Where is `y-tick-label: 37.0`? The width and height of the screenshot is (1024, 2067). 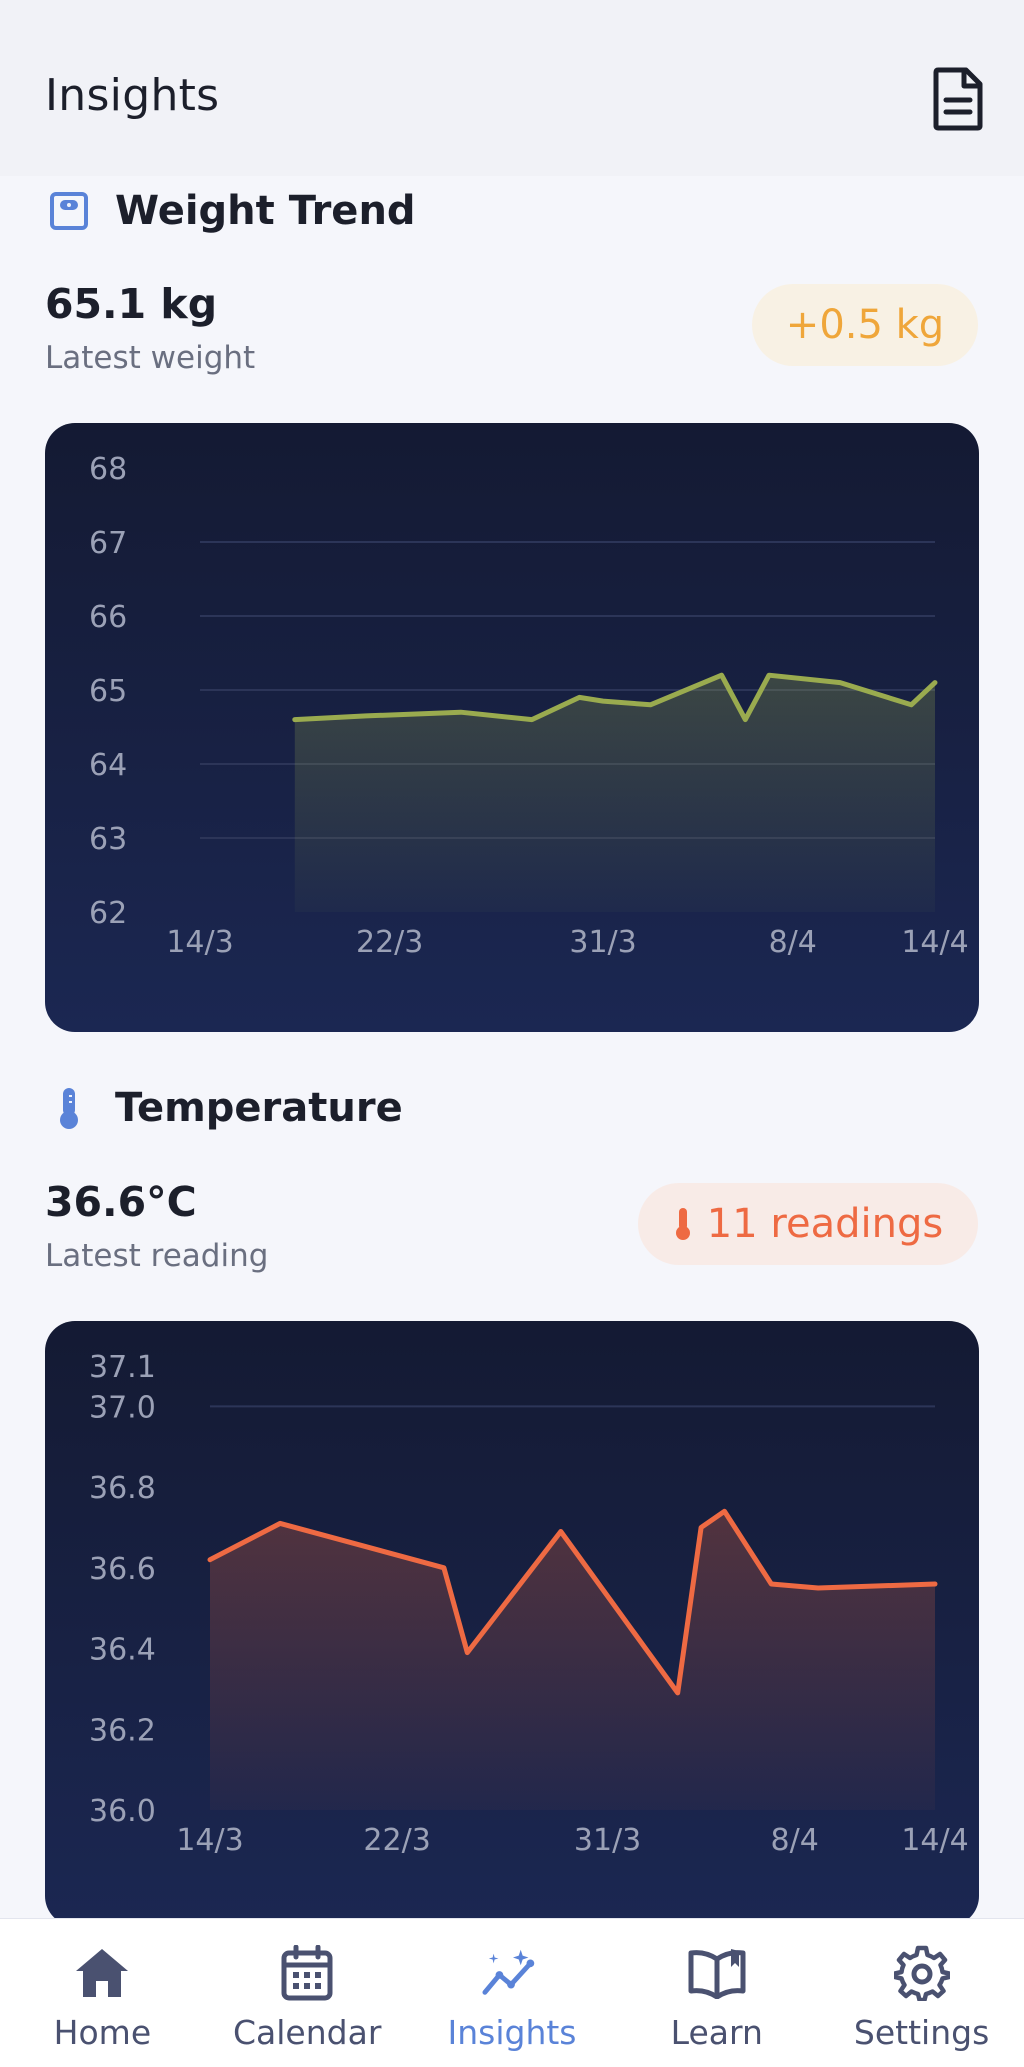
y-tick-label: 37.0 is located at coordinates (122, 1407).